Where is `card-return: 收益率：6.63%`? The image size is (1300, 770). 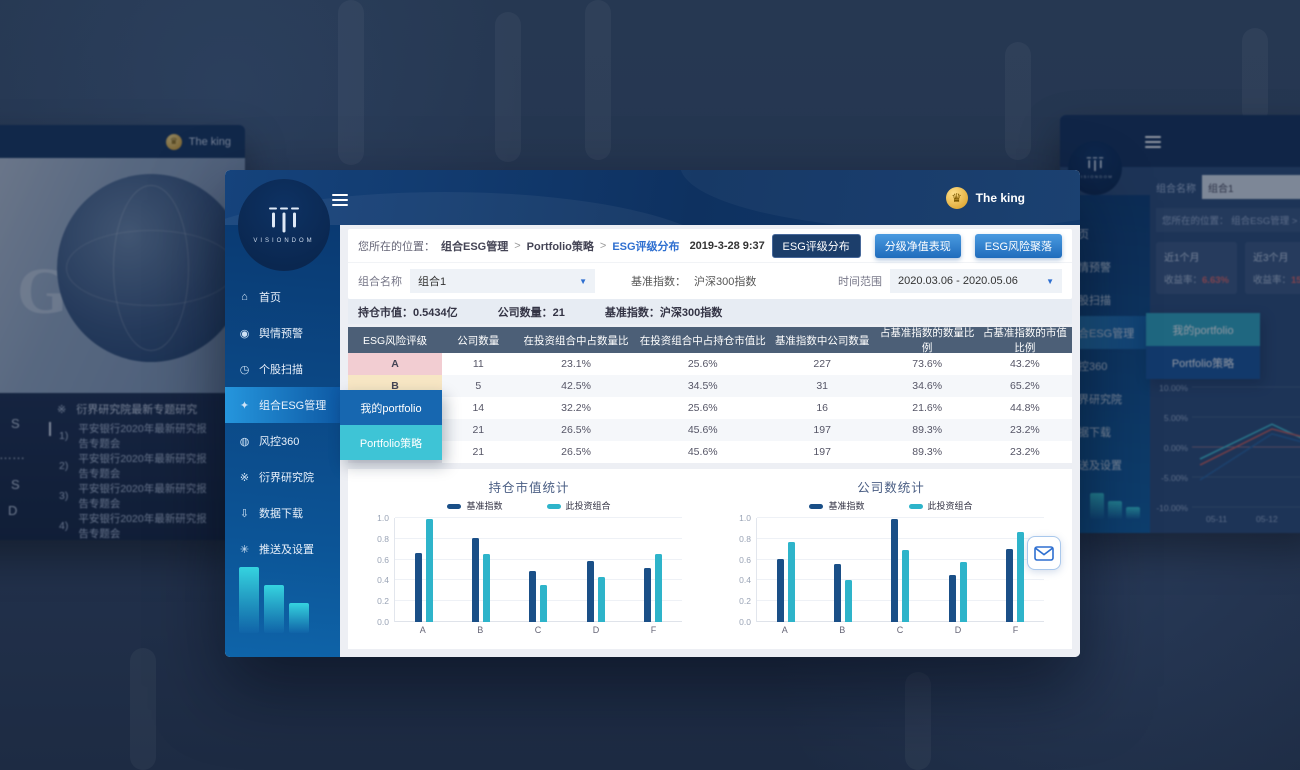 card-return: 收益率：6.63% is located at coordinates (1196, 280).